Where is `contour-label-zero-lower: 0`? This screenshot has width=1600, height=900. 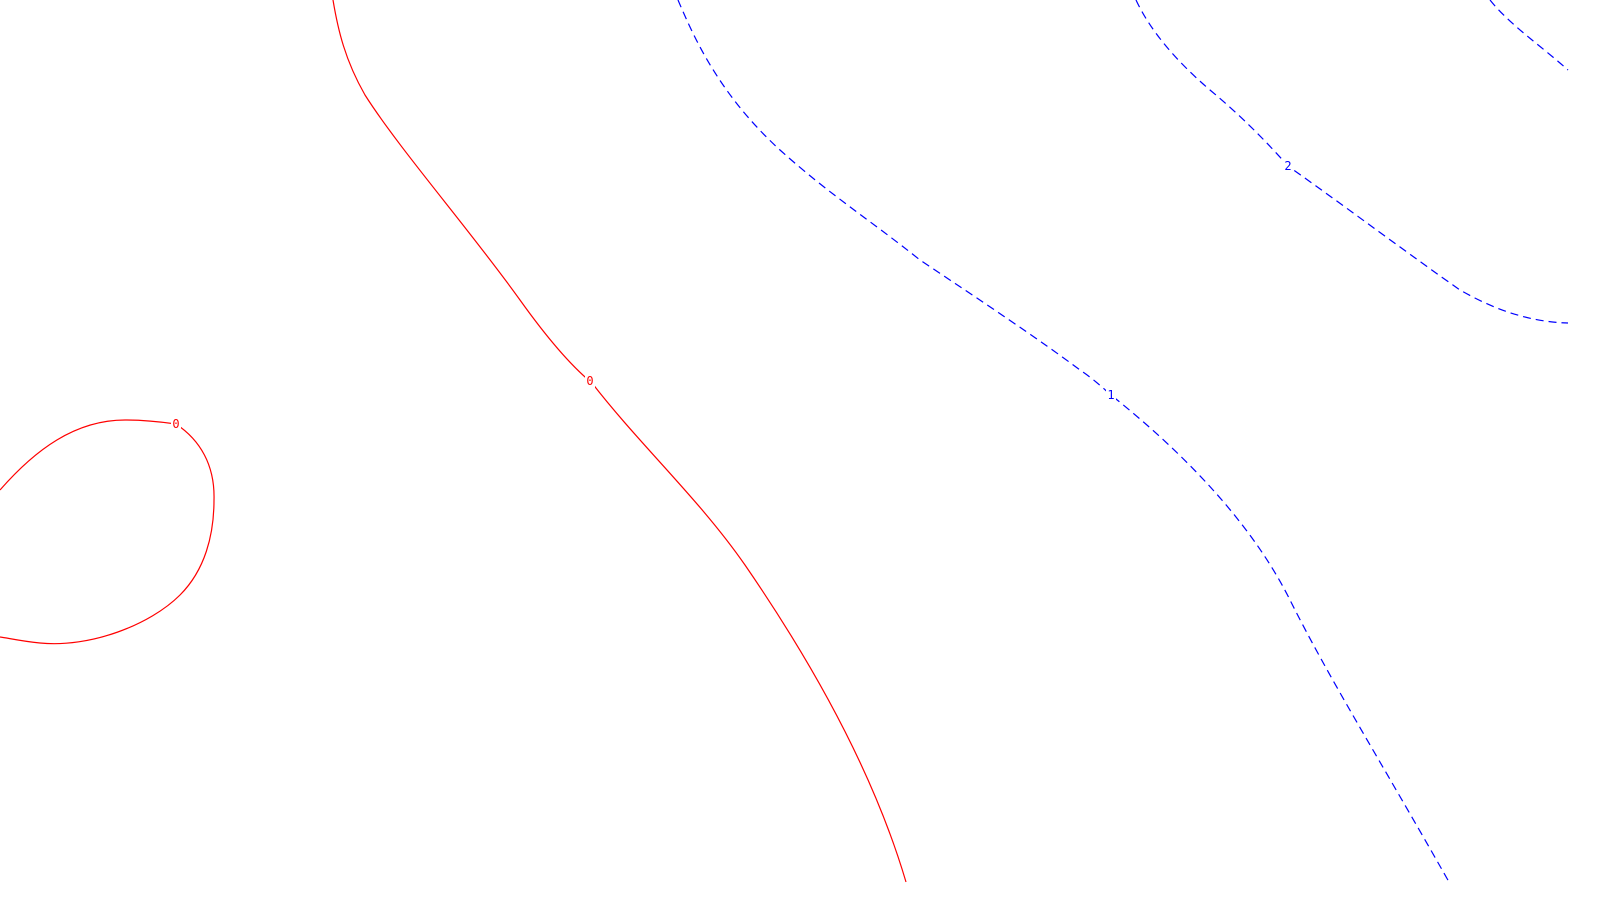 contour-label-zero-lower: 0 is located at coordinates (175, 424).